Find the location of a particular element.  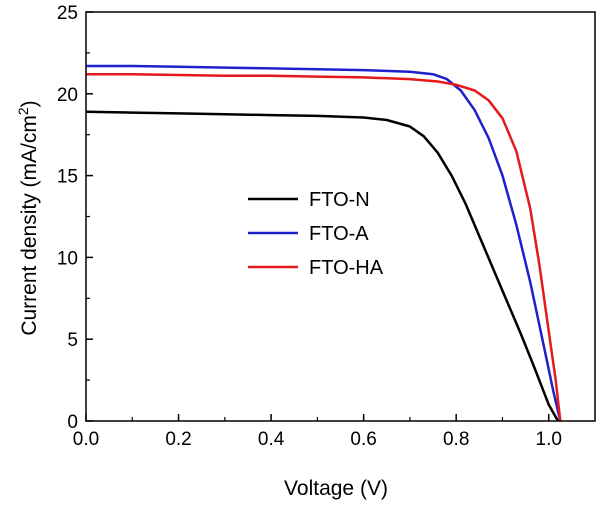

y-tick-label: 0 is located at coordinates (72, 422).